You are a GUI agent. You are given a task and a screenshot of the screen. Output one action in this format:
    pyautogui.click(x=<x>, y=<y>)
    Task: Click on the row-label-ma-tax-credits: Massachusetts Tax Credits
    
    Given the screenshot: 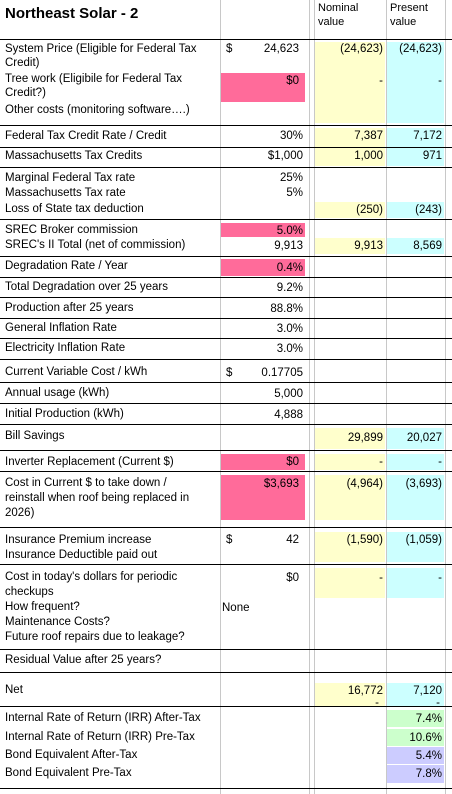 What is the action you would take?
    pyautogui.click(x=74, y=156)
    